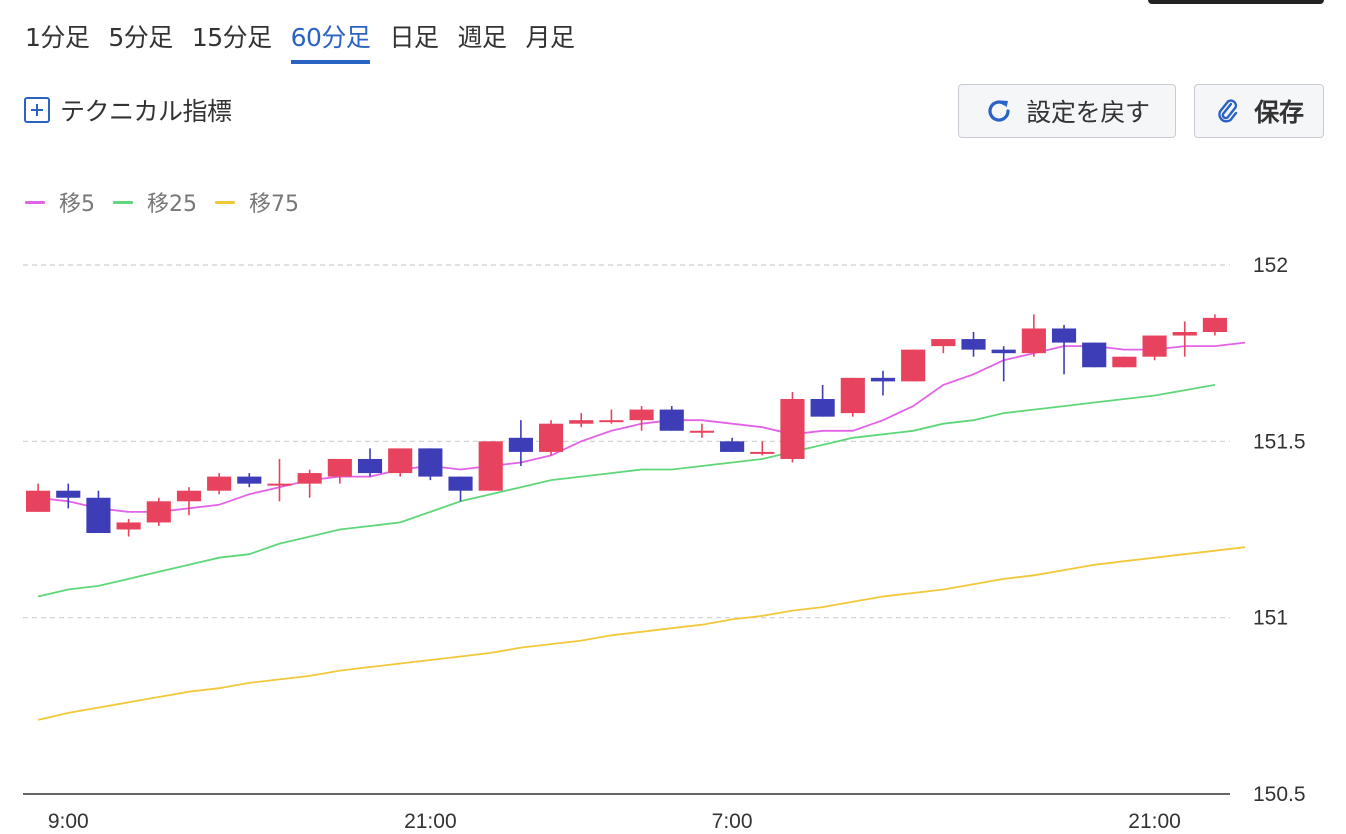 Image resolution: width=1346 pixels, height=834 pixels. I want to click on tab-5min: 5分足, so click(140, 37).